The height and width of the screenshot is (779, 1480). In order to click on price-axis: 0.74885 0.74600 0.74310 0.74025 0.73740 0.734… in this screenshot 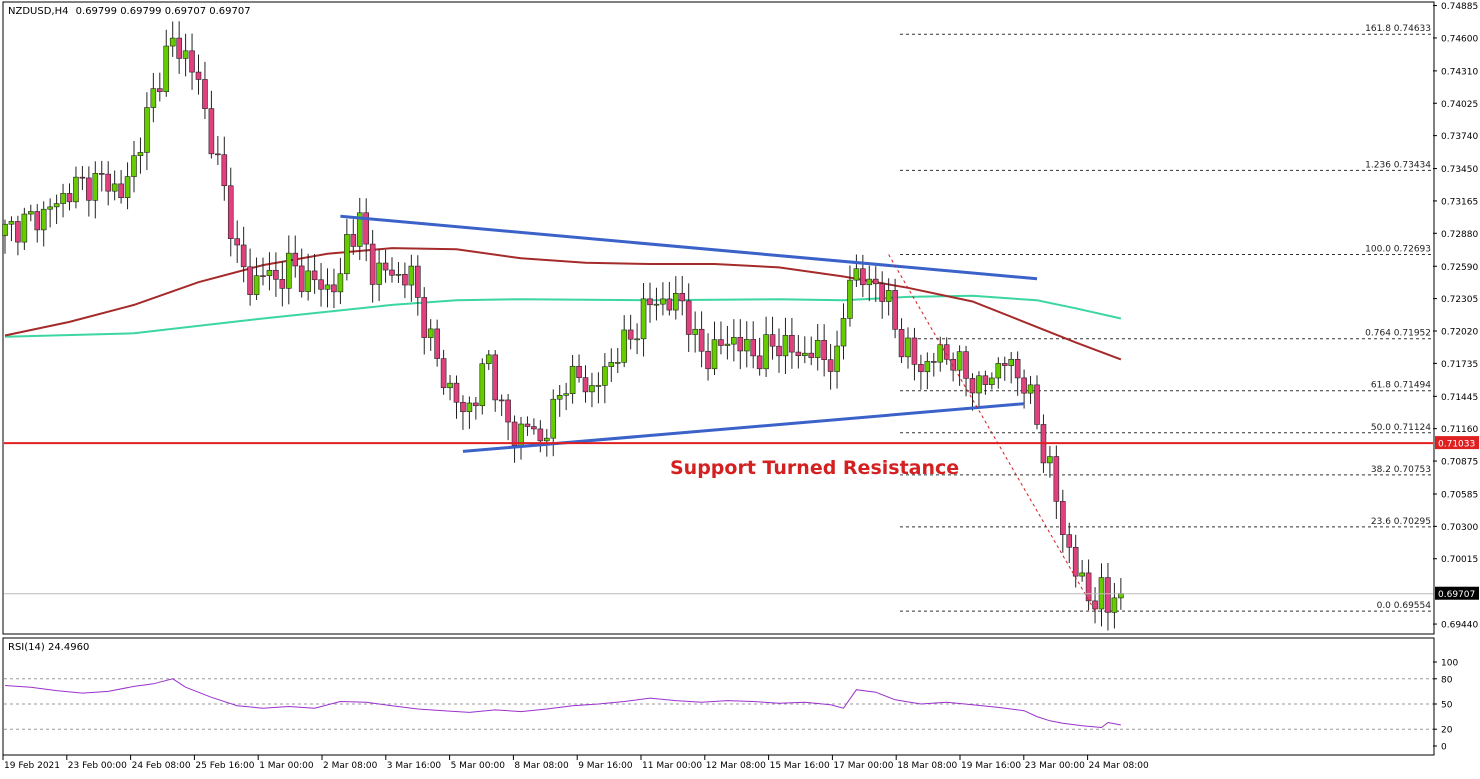, I will do `click(1455, 316)`.